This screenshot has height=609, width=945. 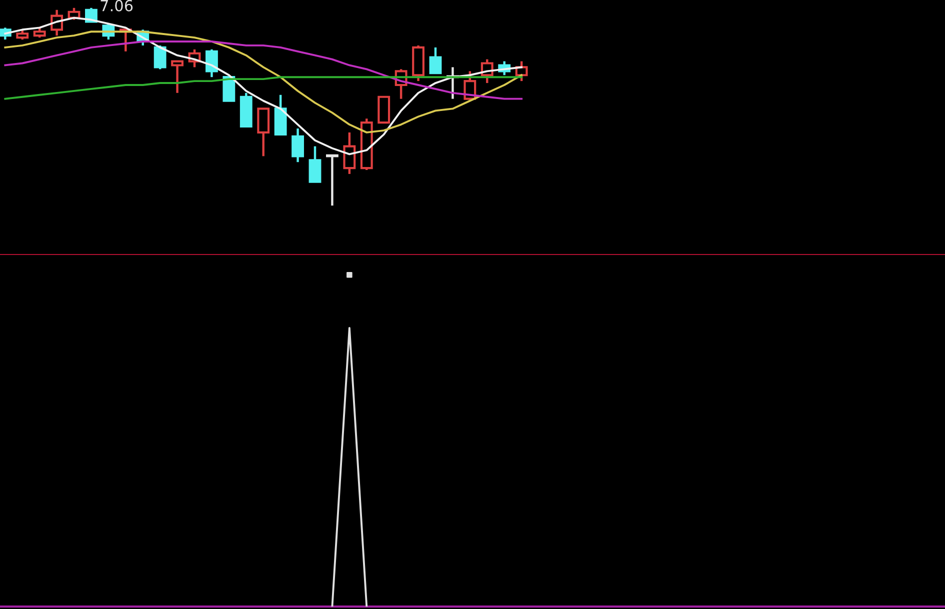 What do you see at coordinates (116, 6) in the screenshot?
I see `annotation: 7.06` at bounding box center [116, 6].